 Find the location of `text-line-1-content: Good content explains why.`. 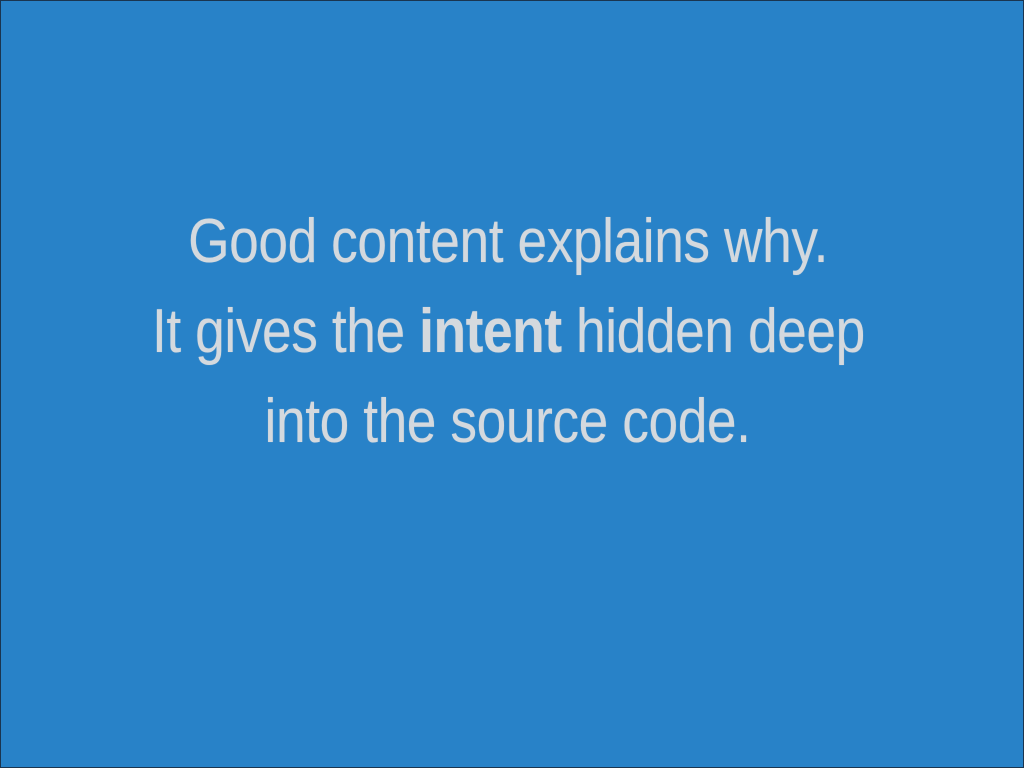

text-line-1-content: Good content explains why. is located at coordinates (508, 241).